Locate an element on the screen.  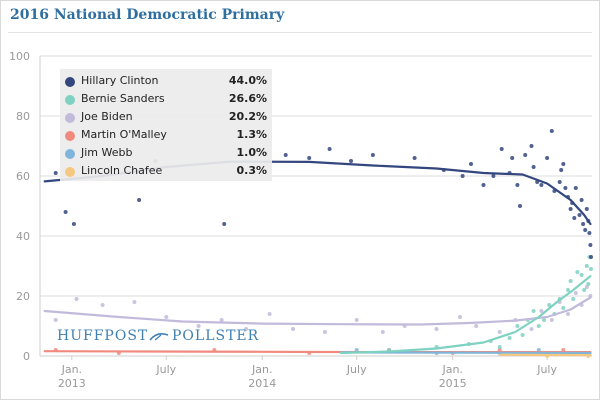
legend-value: 44.0% is located at coordinates (247, 80).